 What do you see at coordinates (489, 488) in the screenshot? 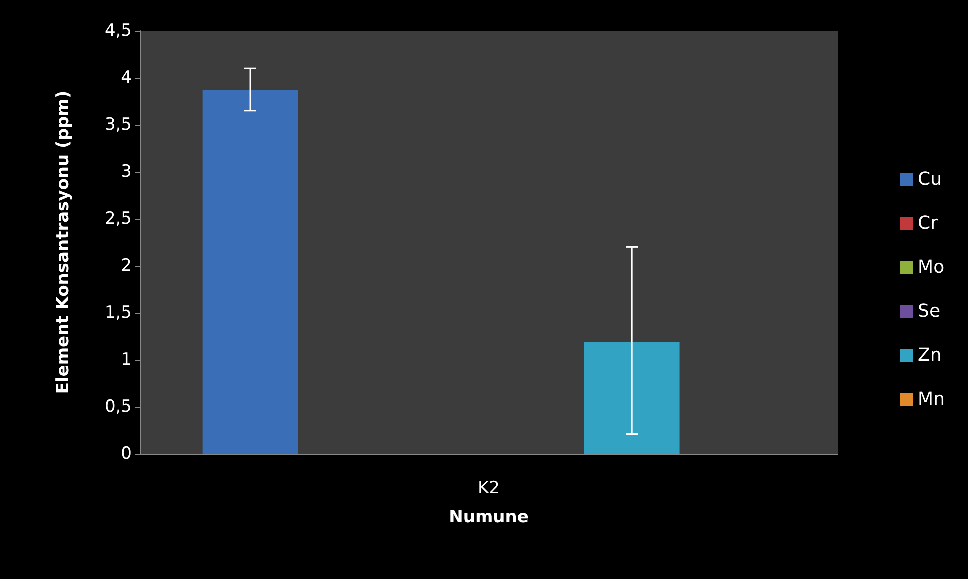
I see `x-tick-label: K2` at bounding box center [489, 488].